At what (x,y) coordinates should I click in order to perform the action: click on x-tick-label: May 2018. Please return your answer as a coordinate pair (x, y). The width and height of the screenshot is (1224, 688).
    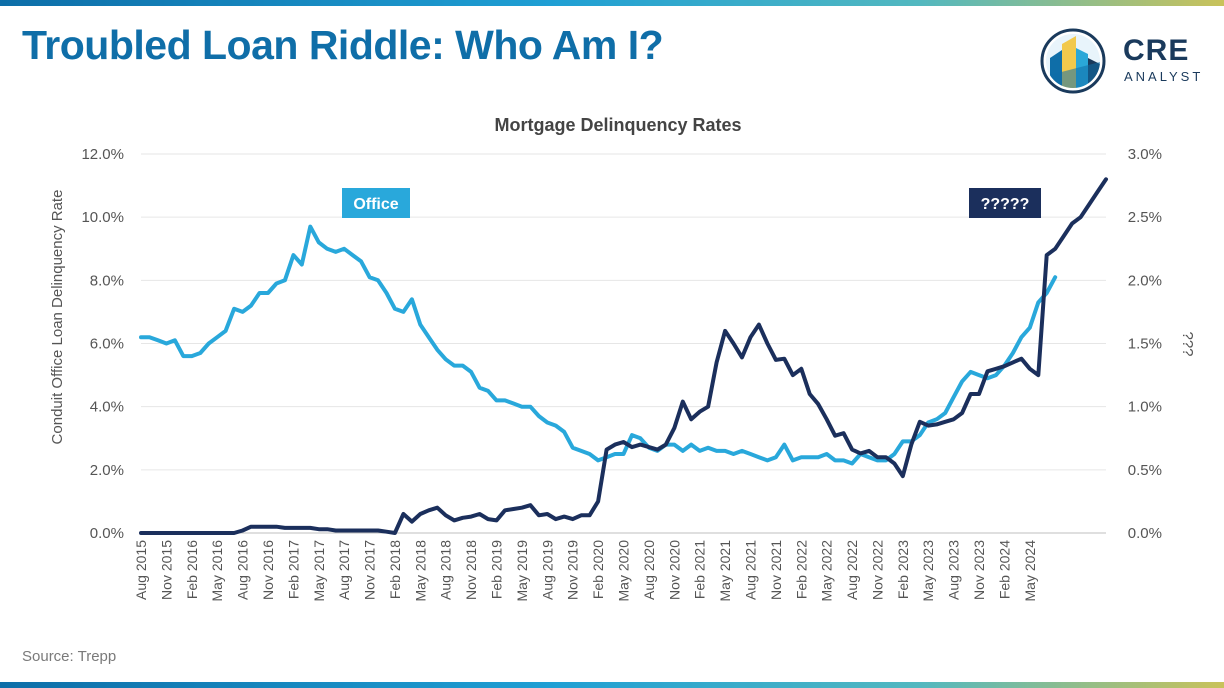
    Looking at the image, I should click on (420, 571).